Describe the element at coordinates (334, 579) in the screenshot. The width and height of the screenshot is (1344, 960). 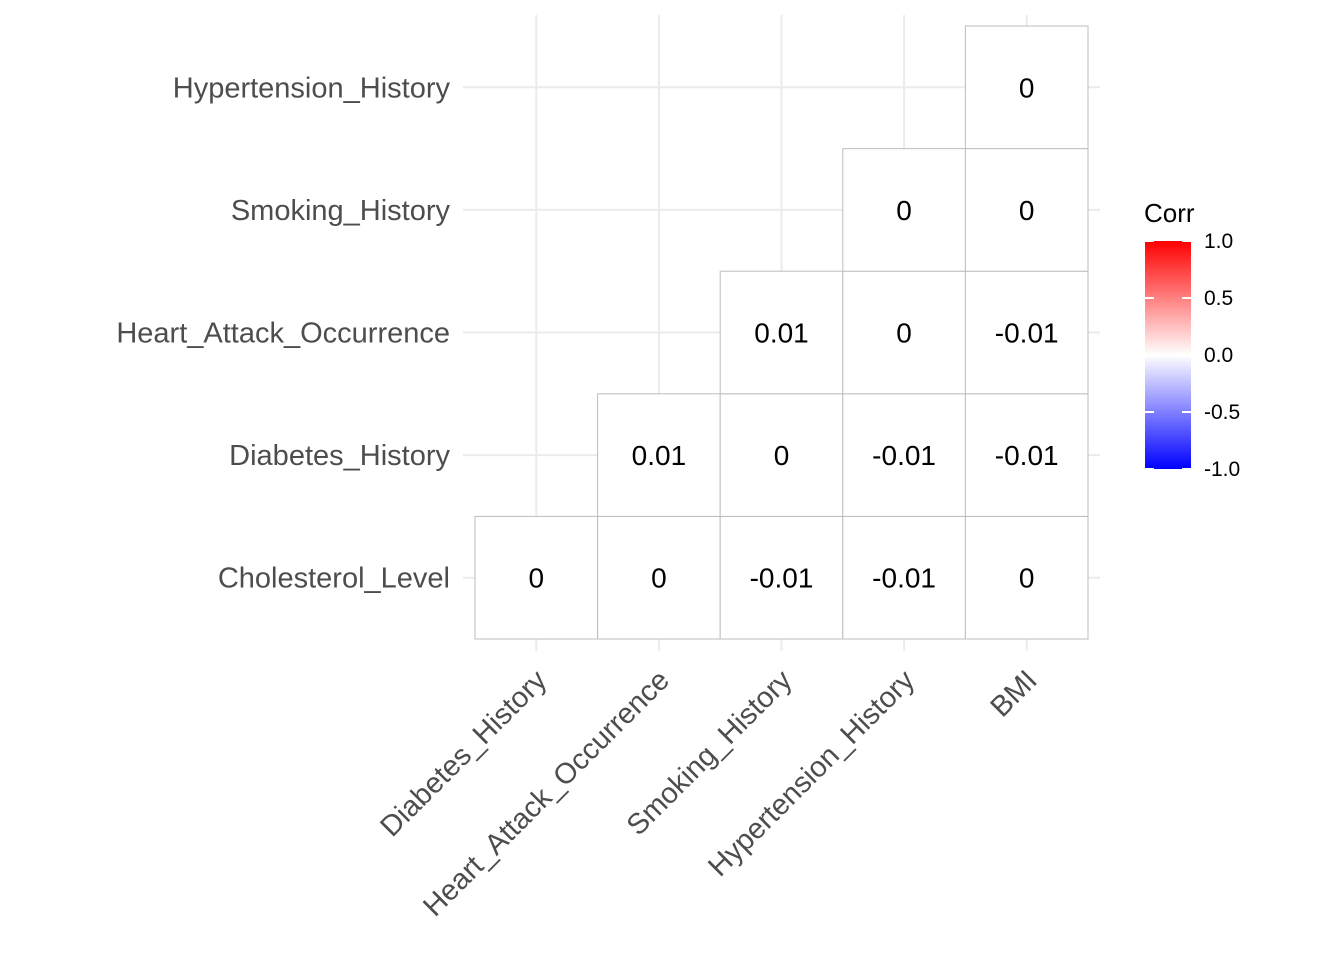
I see `y-tick-label-cholesterol-level: Cholesterol_Level` at that location.